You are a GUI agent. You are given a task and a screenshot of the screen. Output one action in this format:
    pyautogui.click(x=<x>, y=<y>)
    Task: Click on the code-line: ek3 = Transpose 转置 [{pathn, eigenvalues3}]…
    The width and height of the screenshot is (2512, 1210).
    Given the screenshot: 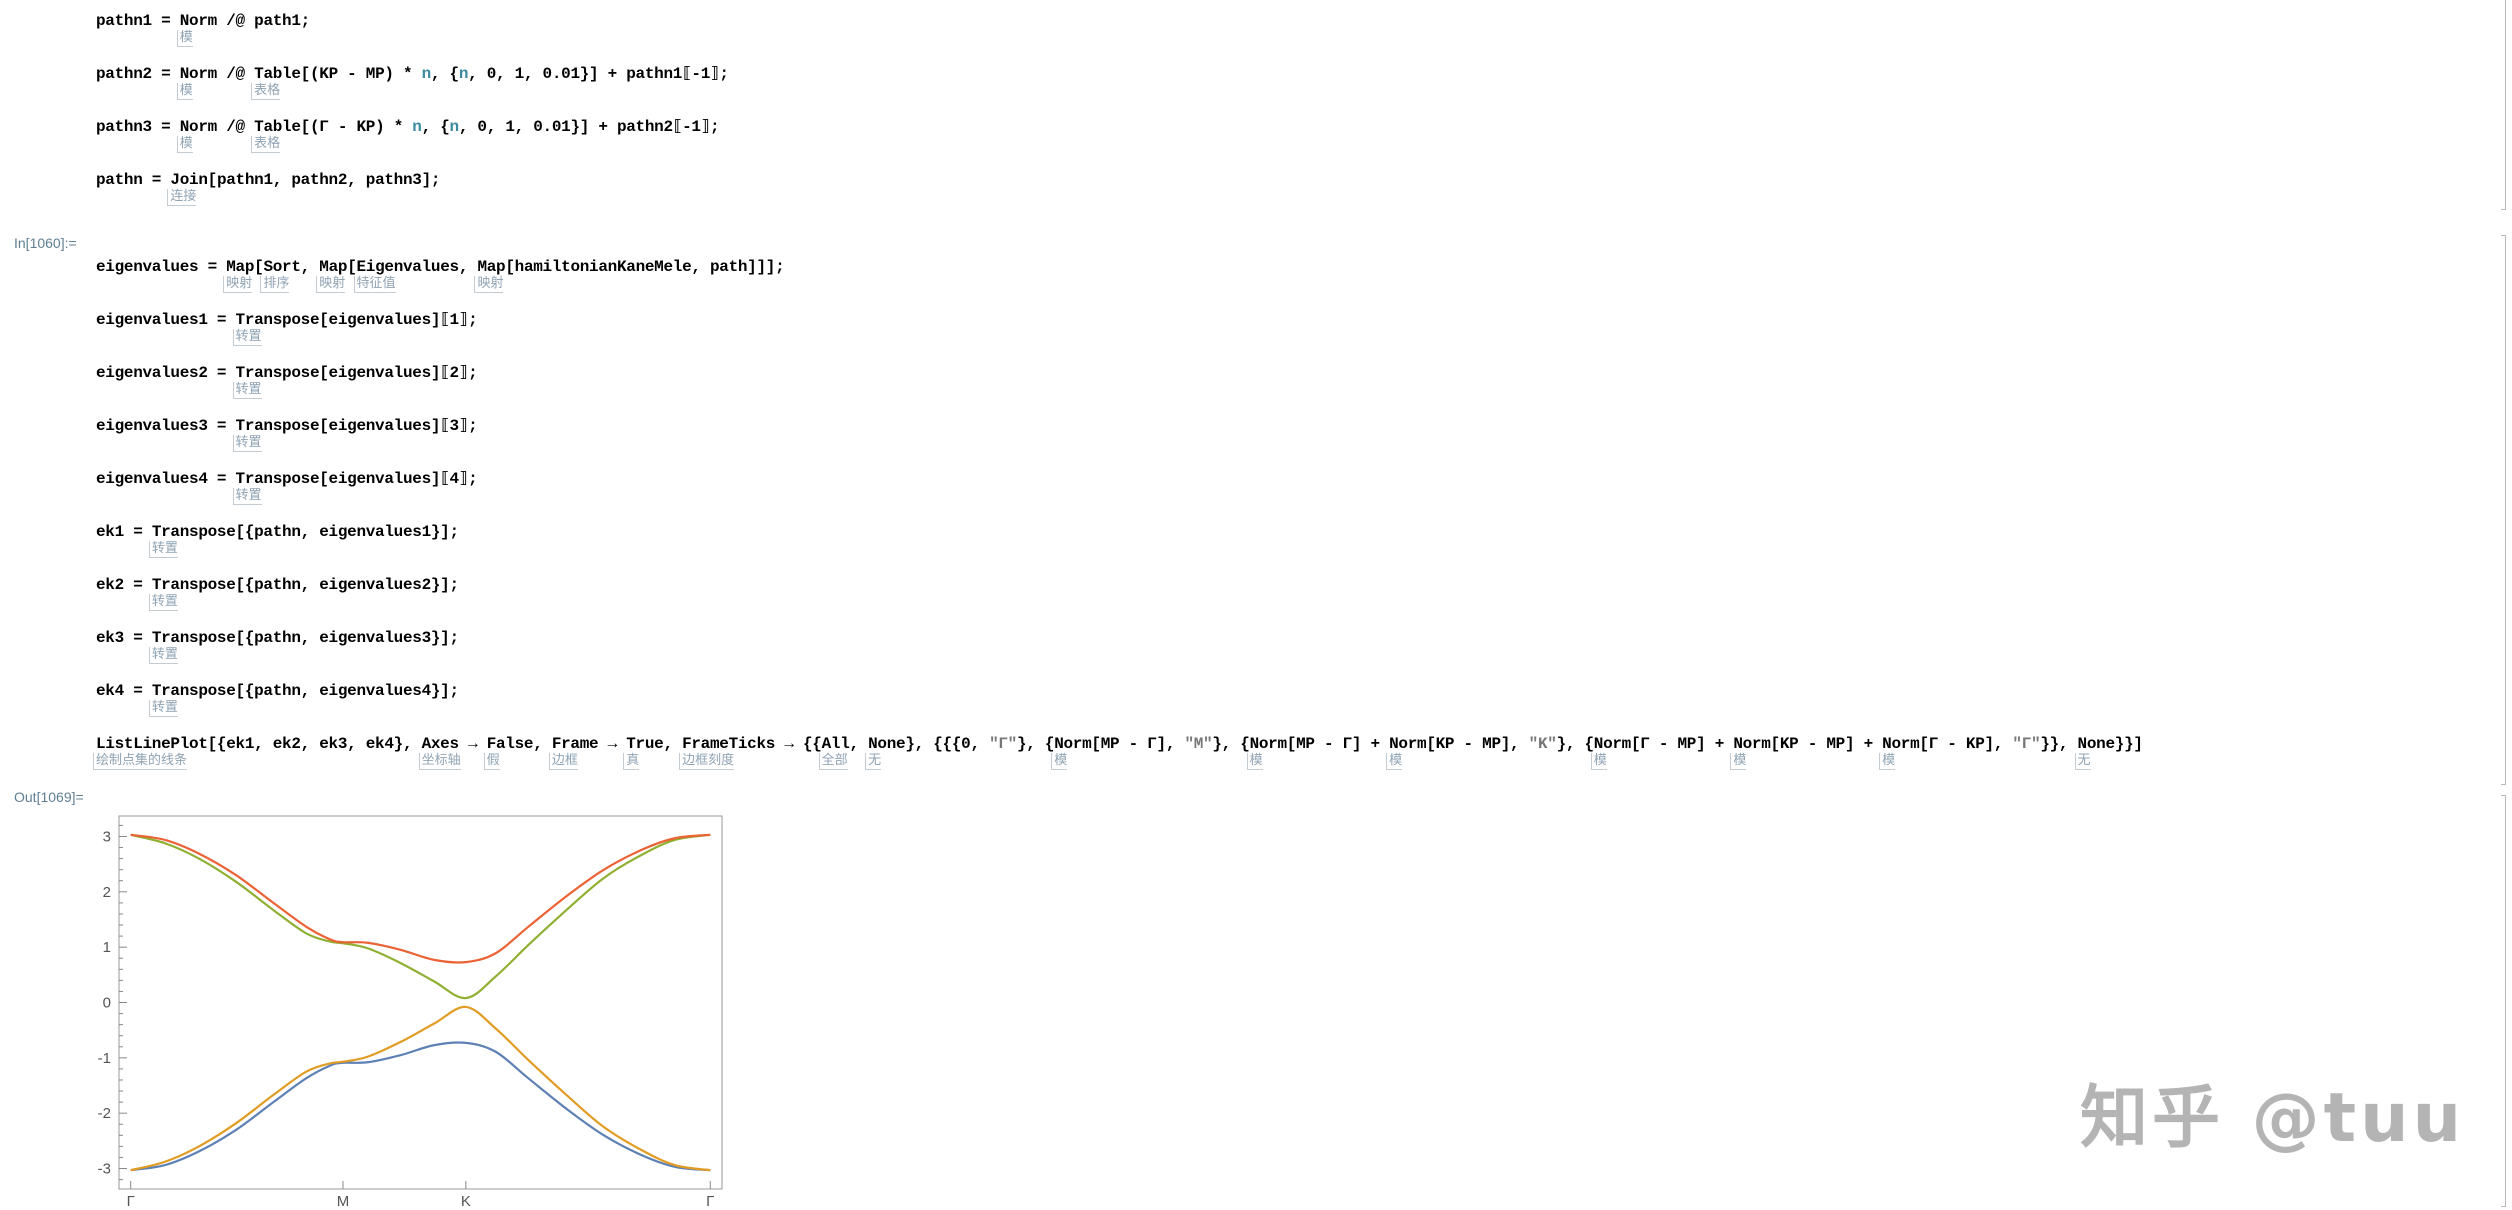 What is the action you would take?
    pyautogui.click(x=1119, y=653)
    